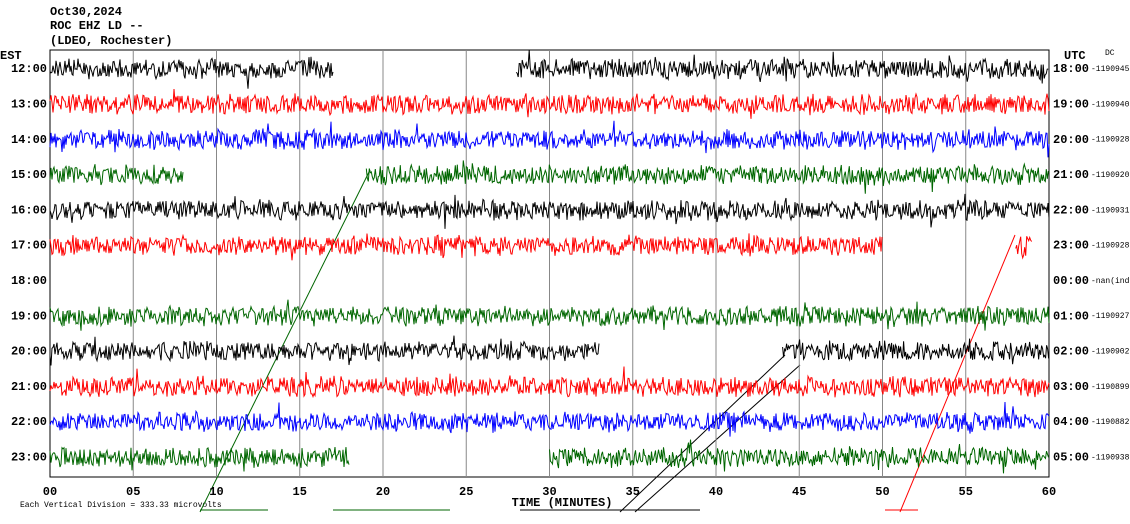  Describe the element at coordinates (86, 12) in the screenshot. I see `header-date: Oct30,2024` at that location.